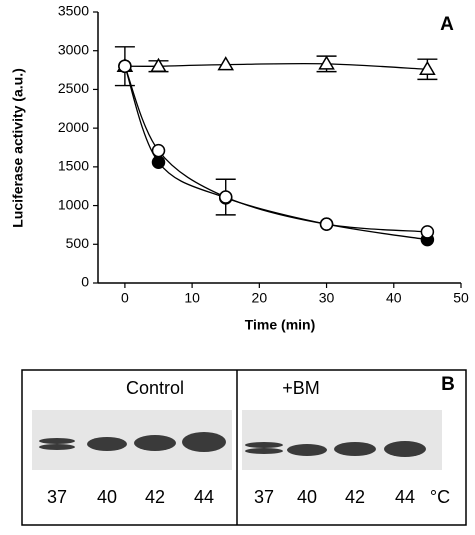 This screenshot has width=475, height=535. I want to click on y-tick-label: 2000, so click(73, 127).